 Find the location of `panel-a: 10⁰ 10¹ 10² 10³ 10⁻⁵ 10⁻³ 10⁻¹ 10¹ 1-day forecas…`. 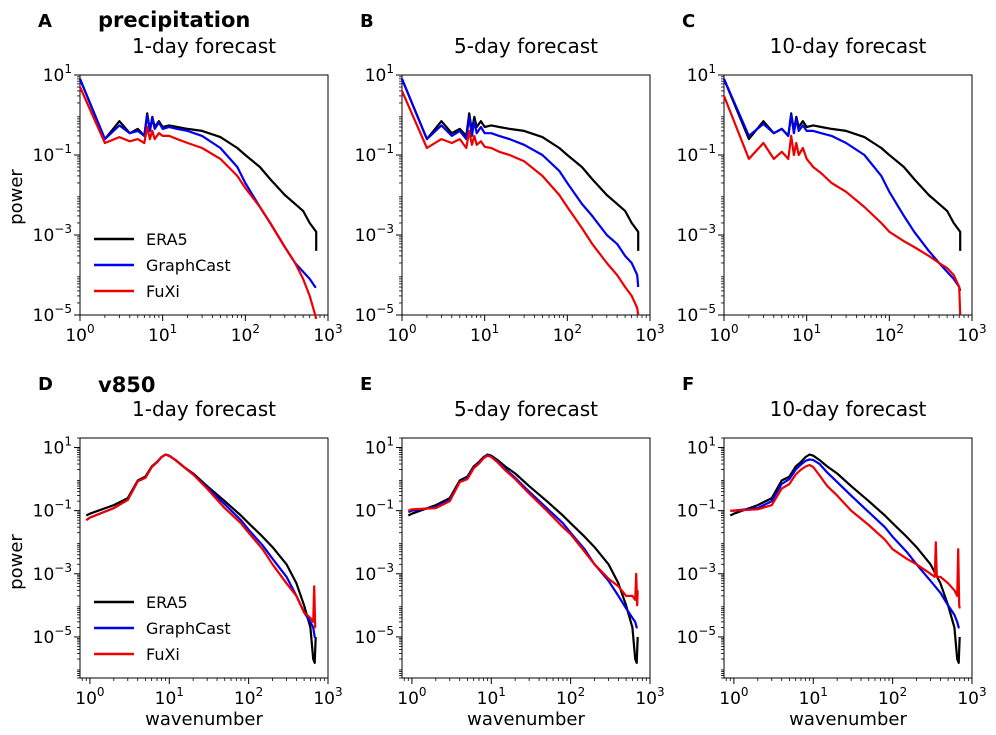

panel-a: 10⁰ 10¹ 10² 10³ 10⁻⁵ 10⁻³ 10⁻¹ 10¹ 1-day forecas… is located at coordinates (188, 178).